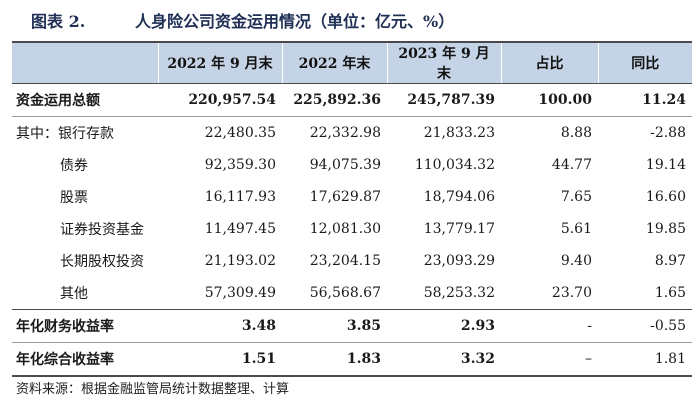  Describe the element at coordinates (240, 197) in the screenshot. I see `cell-value: 16,117.93` at that location.